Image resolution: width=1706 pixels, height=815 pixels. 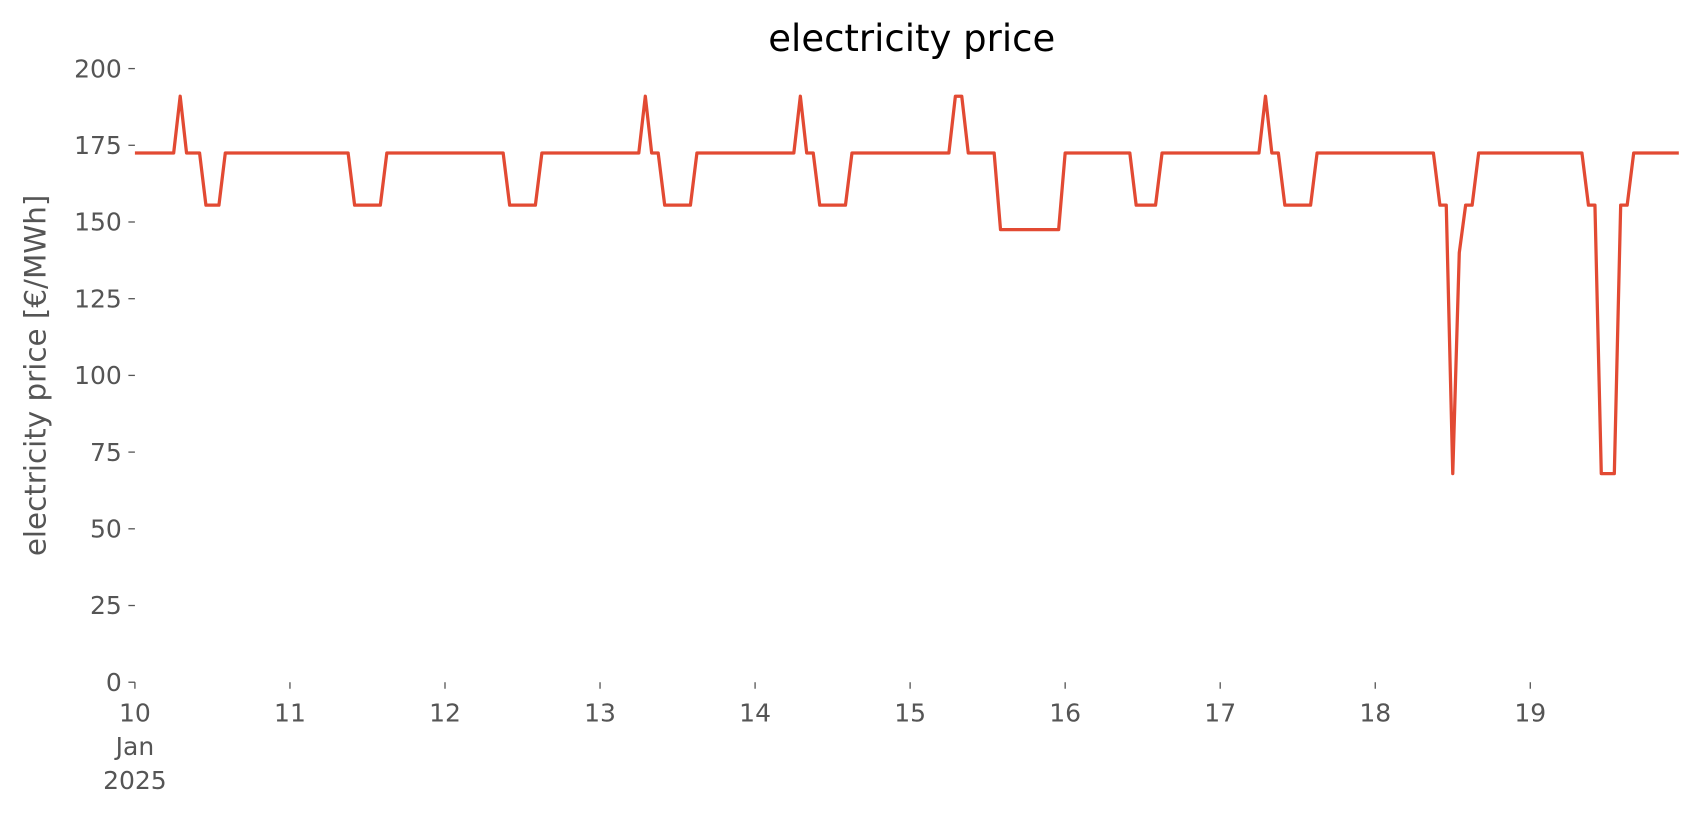 What do you see at coordinates (98, 375) in the screenshot?
I see `y-tick-label: 100` at bounding box center [98, 375].